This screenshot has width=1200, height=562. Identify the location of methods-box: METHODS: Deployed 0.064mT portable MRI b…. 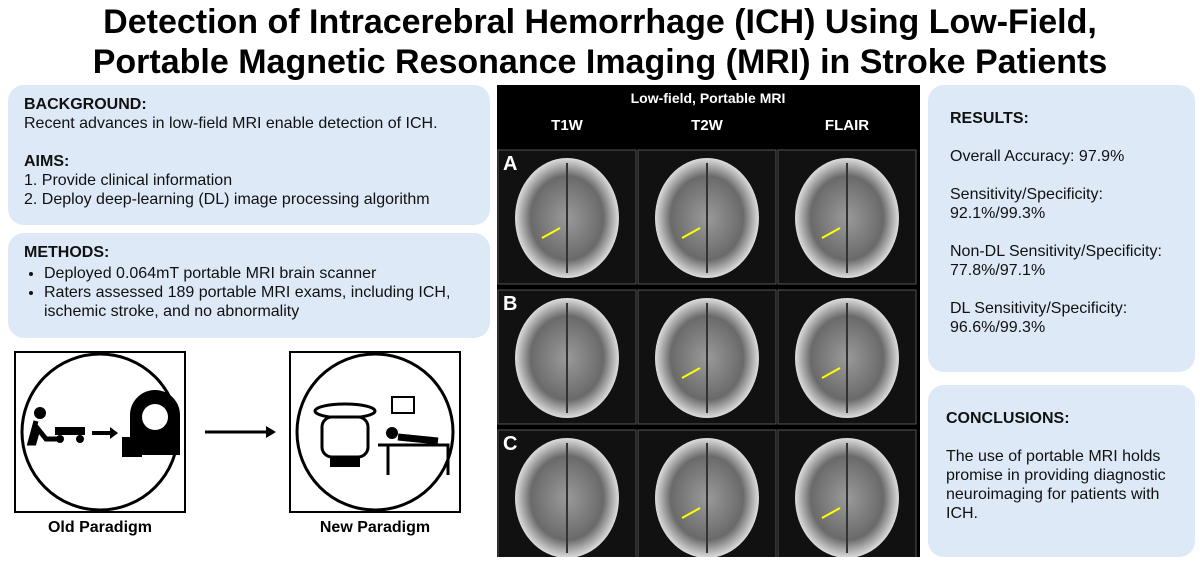
(249, 285).